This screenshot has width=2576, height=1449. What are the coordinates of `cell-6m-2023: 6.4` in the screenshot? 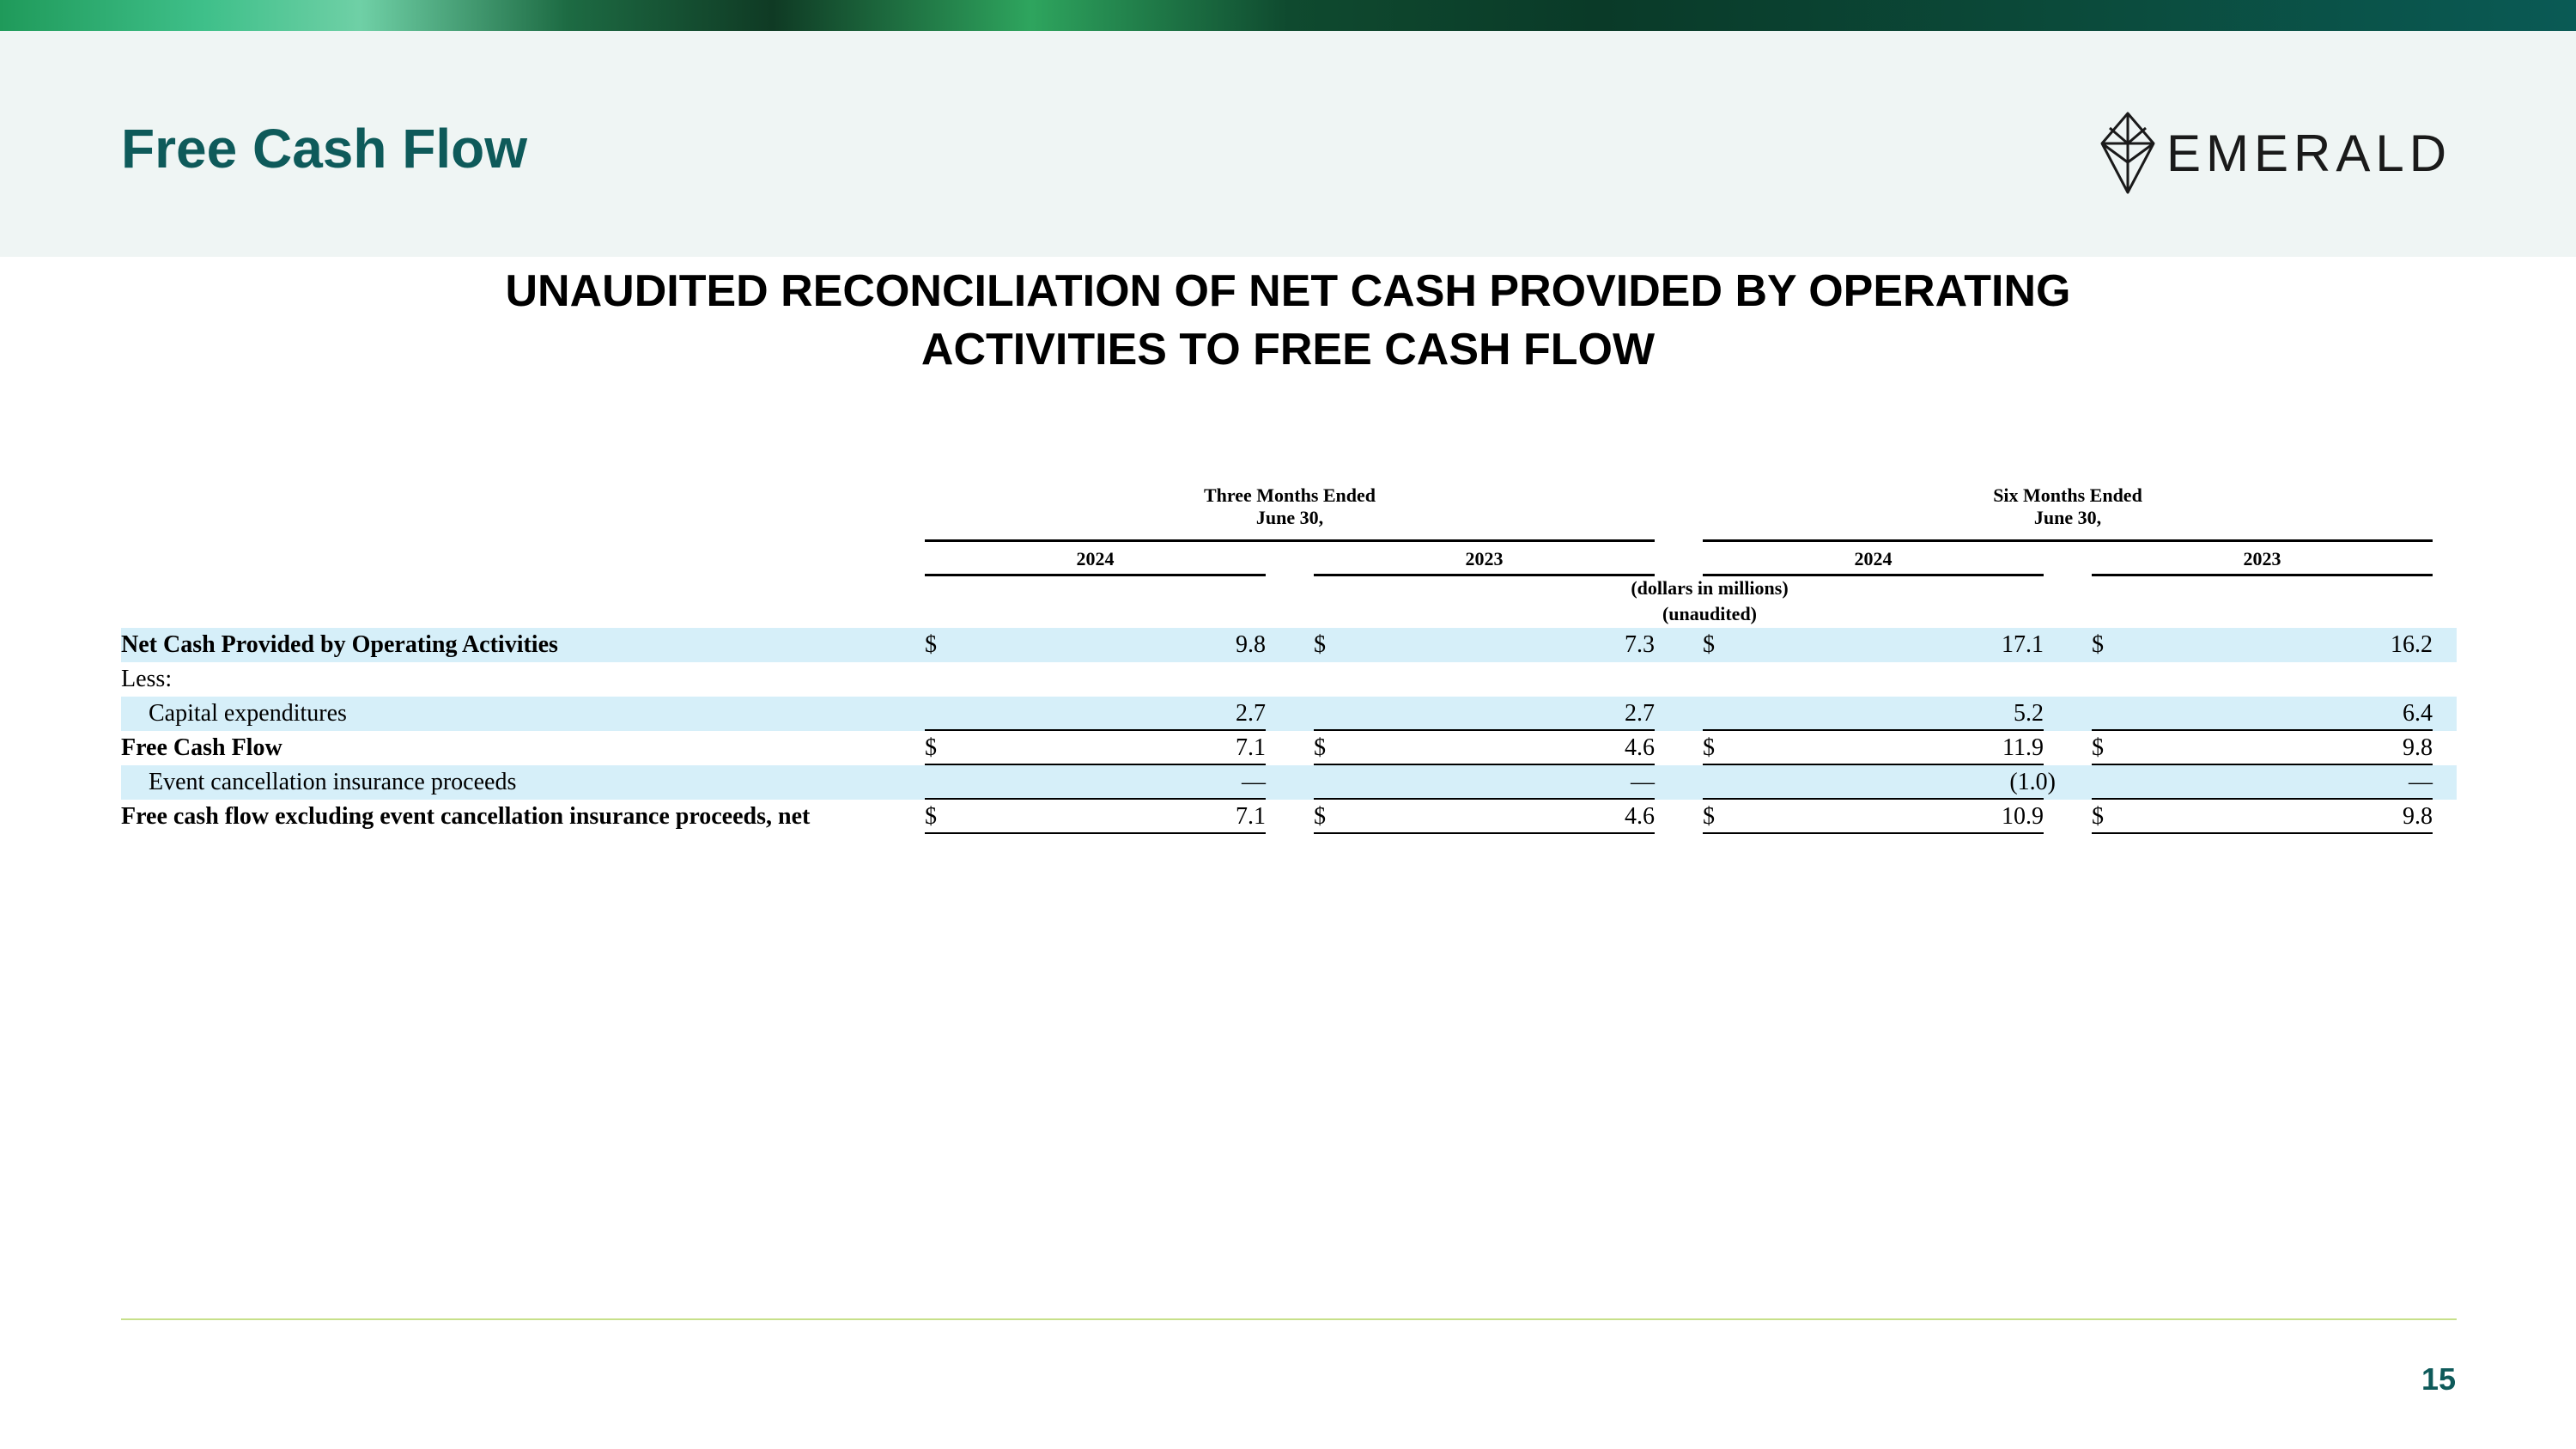 It's located at (2262, 714).